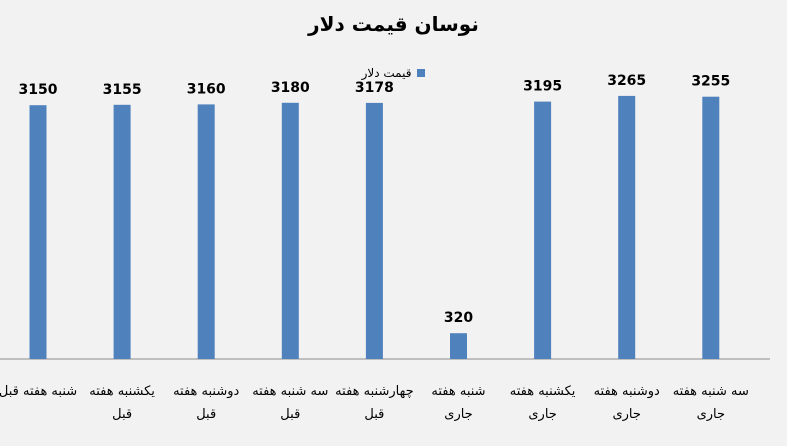 This screenshot has width=787, height=446. I want to click on legend-label: قیمت دلار, so click(386, 73).